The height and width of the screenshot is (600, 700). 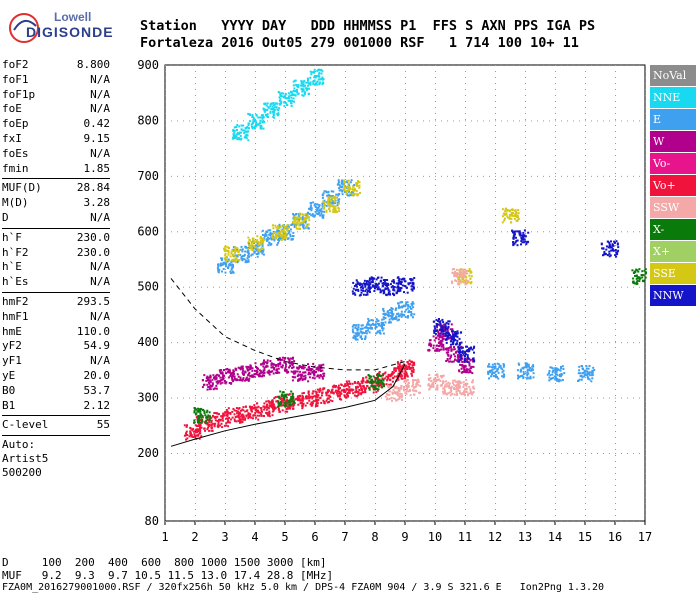 I want to click on parameter-value: 110.0, so click(x=93, y=331).